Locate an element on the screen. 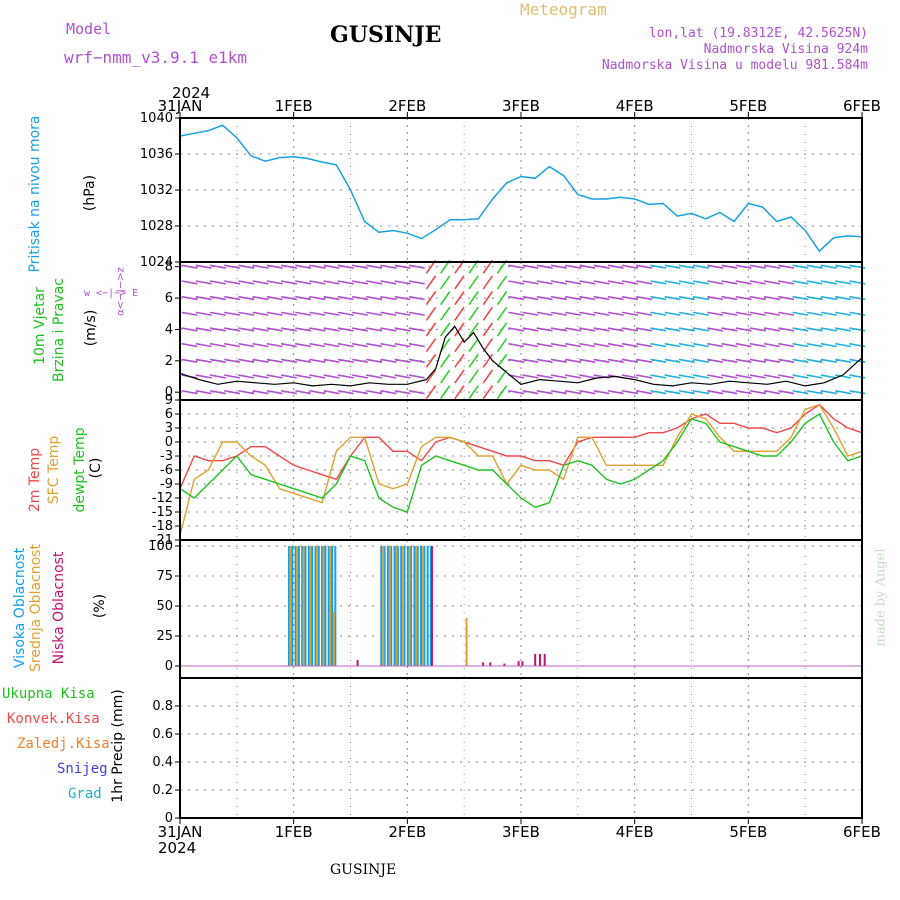 The height and width of the screenshot is (900, 900). temperature-ytick-label: -21 is located at coordinates (162, 540).